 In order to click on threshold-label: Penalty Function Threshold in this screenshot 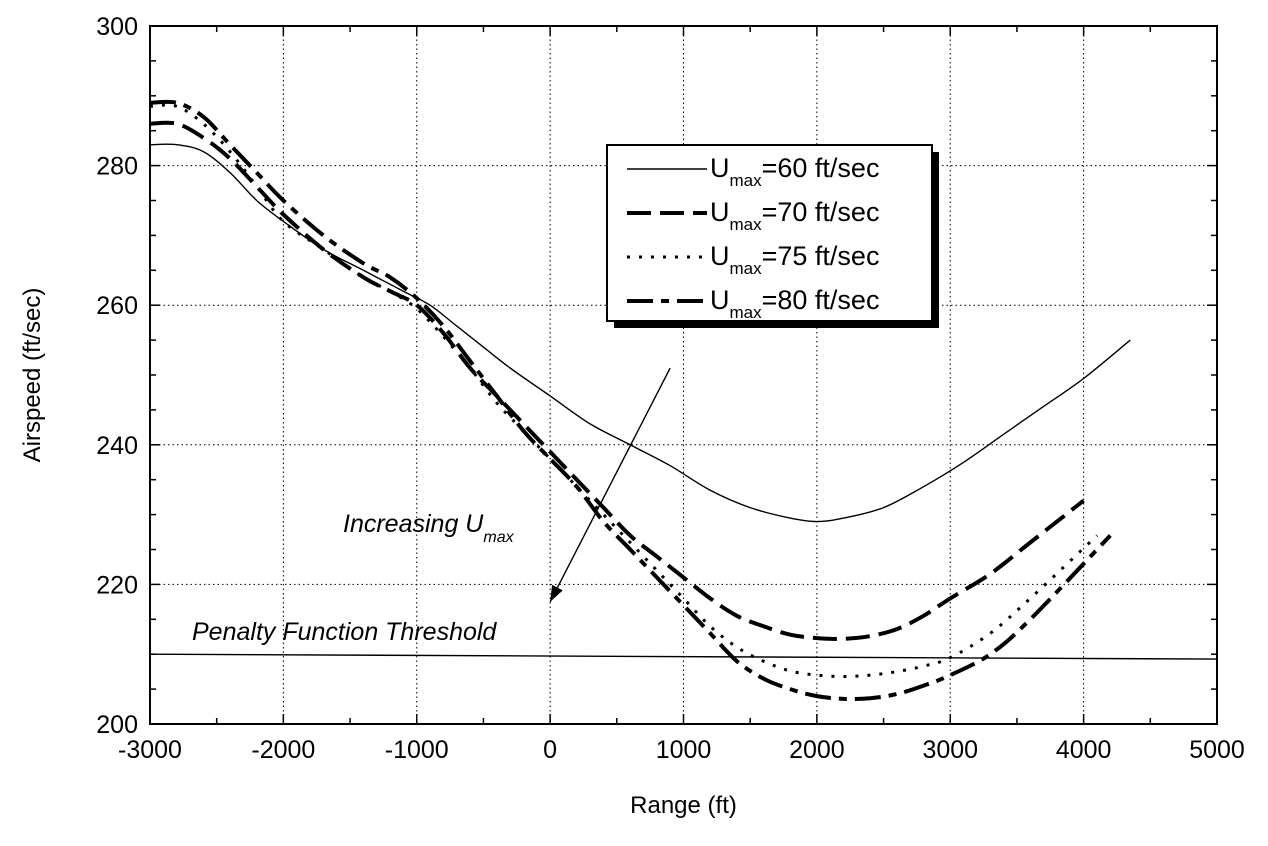, I will do `click(344, 632)`.